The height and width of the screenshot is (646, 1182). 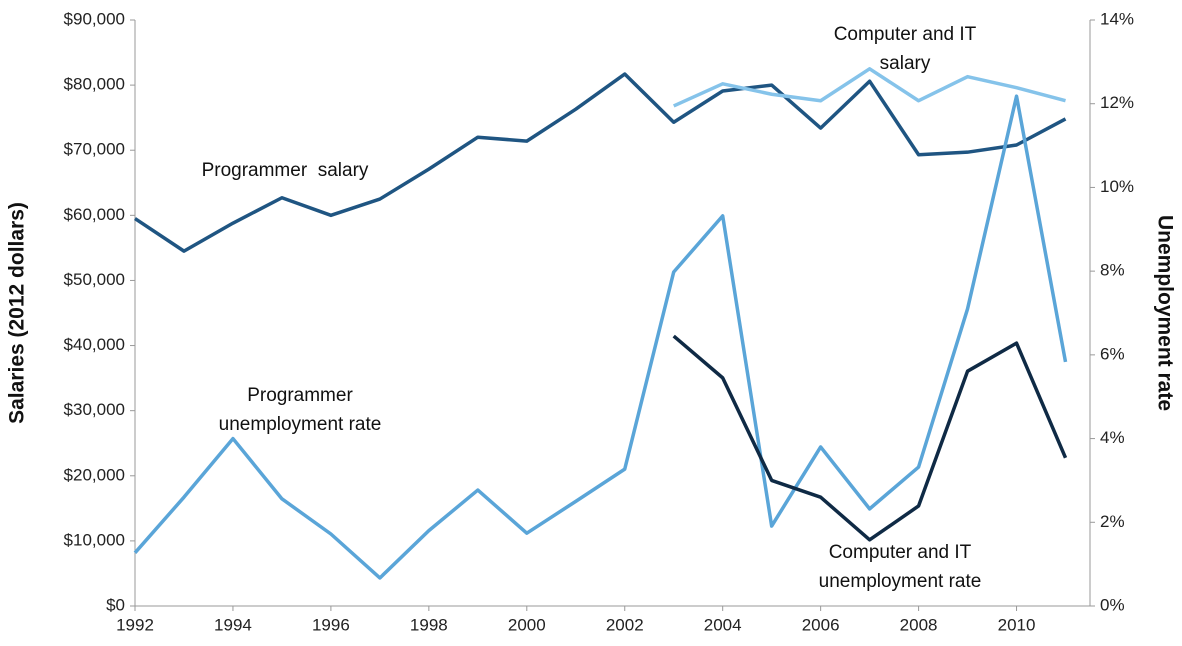 What do you see at coordinates (1164, 313) in the screenshot?
I see `y2-axis-title: Unemployment rate` at bounding box center [1164, 313].